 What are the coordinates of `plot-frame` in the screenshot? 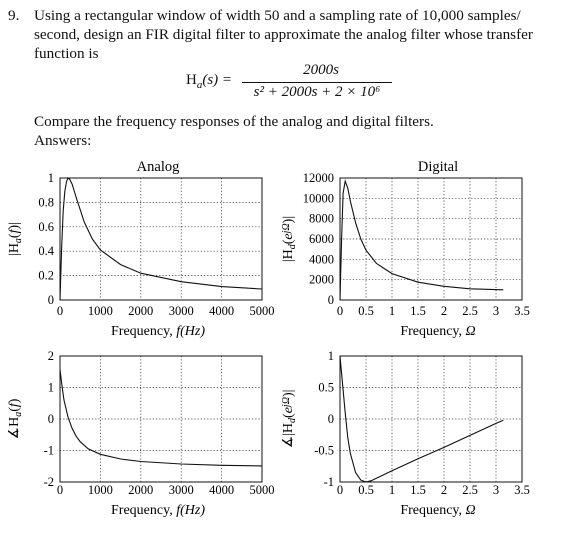 It's located at (161, 239).